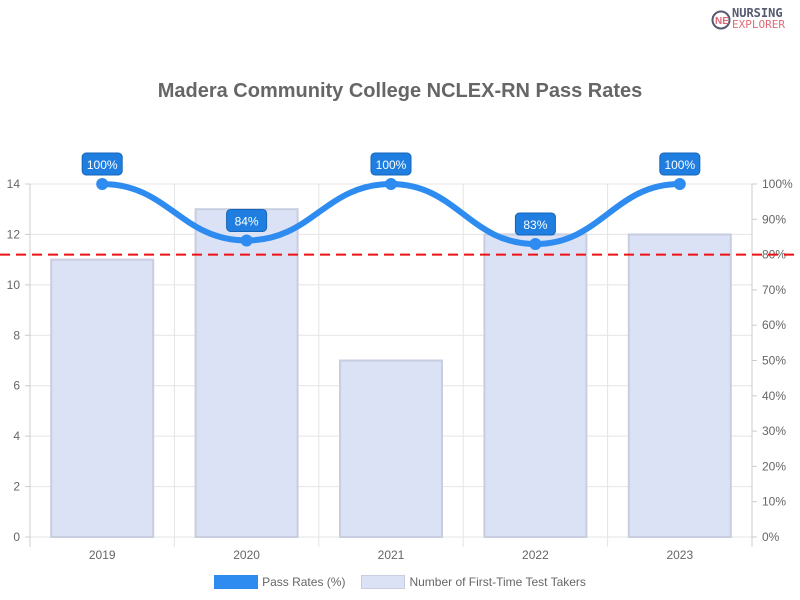 The height and width of the screenshot is (600, 800). Describe the element at coordinates (16, 487) in the screenshot. I see `left-tick-label: 2` at that location.